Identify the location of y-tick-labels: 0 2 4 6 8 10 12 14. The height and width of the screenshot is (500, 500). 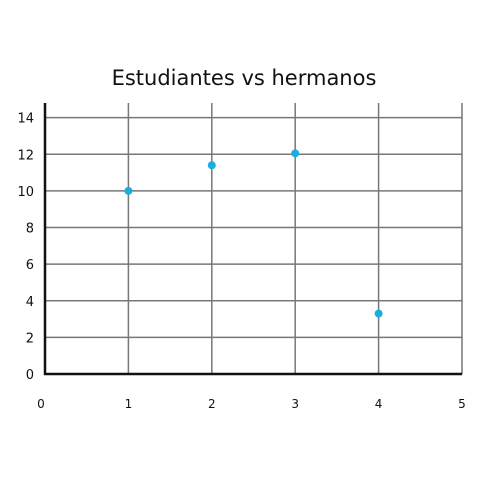
(25, 247).